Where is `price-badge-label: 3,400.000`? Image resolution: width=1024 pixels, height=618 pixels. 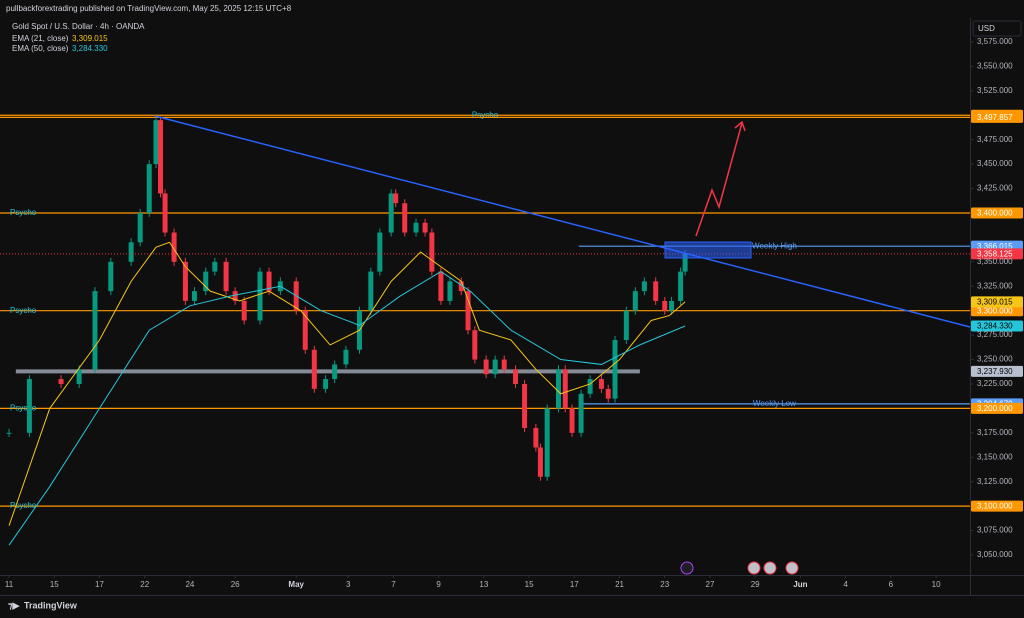 price-badge-label: 3,400.000 is located at coordinates (995, 213).